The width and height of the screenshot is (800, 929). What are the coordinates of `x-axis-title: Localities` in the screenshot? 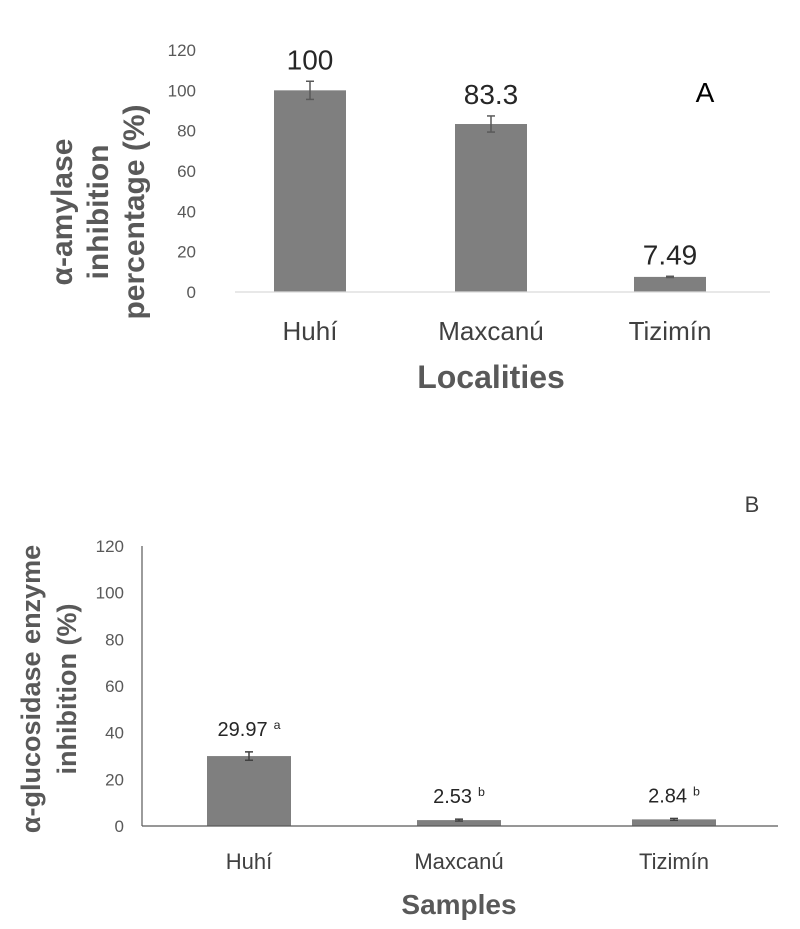 It's located at (491, 377).